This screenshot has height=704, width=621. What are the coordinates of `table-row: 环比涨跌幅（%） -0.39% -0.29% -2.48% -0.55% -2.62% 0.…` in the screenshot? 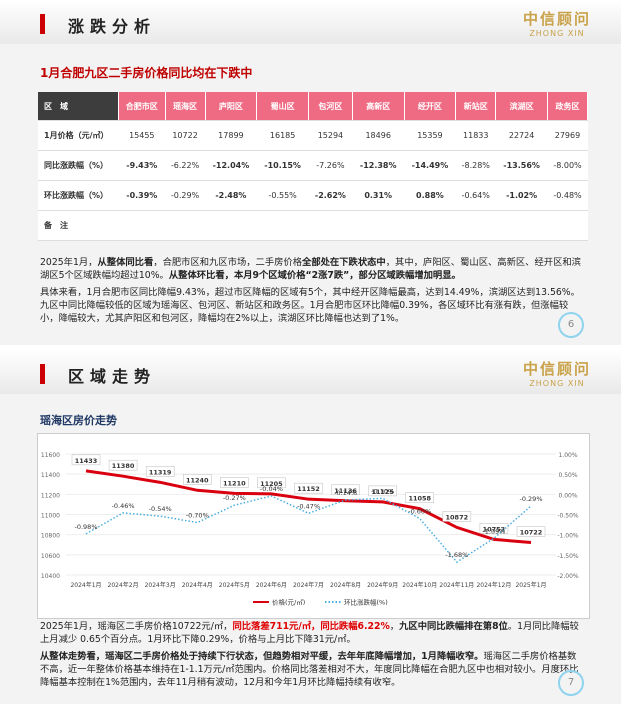 It's located at (313, 195).